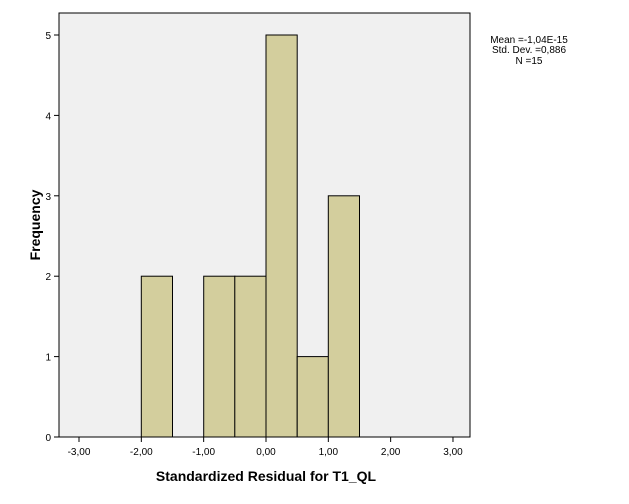  What do you see at coordinates (48, 358) in the screenshot?
I see `y-tick-label: 1` at bounding box center [48, 358].